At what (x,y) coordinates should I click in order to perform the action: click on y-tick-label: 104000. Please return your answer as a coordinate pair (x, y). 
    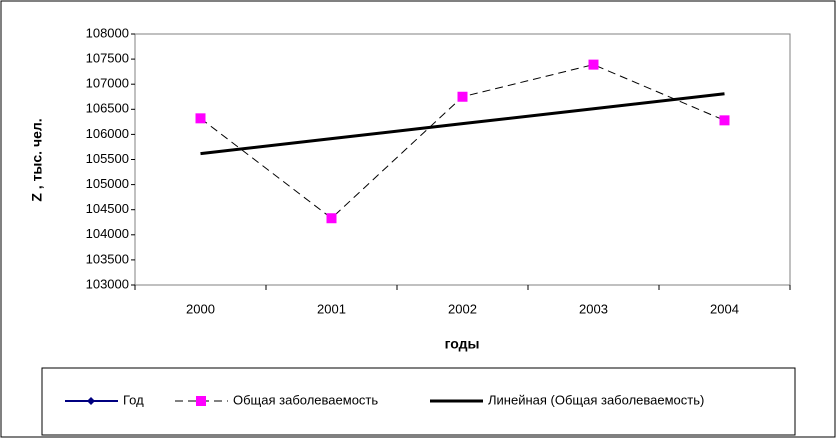
    Looking at the image, I should click on (107, 233).